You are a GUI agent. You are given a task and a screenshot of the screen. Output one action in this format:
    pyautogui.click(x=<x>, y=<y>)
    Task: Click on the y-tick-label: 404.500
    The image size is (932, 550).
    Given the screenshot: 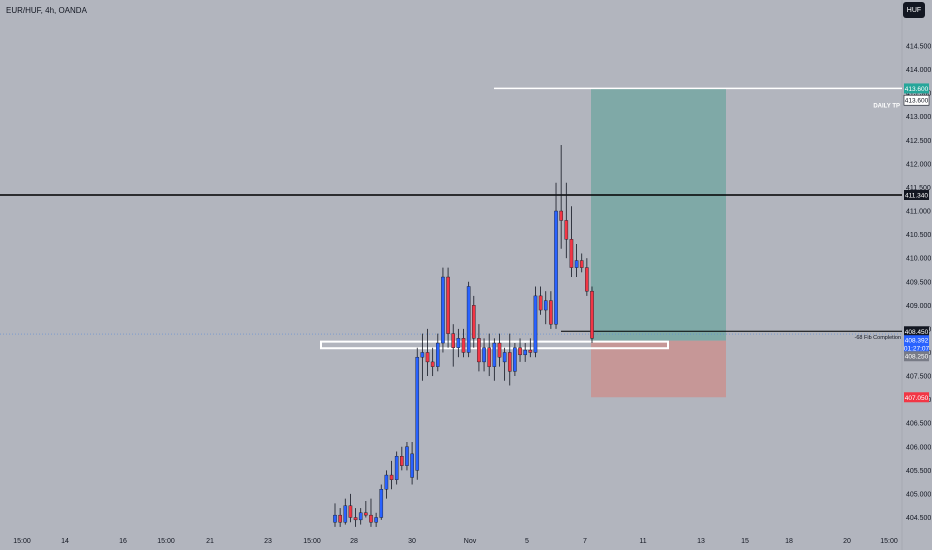 What is the action you would take?
    pyautogui.click(x=918, y=518)
    